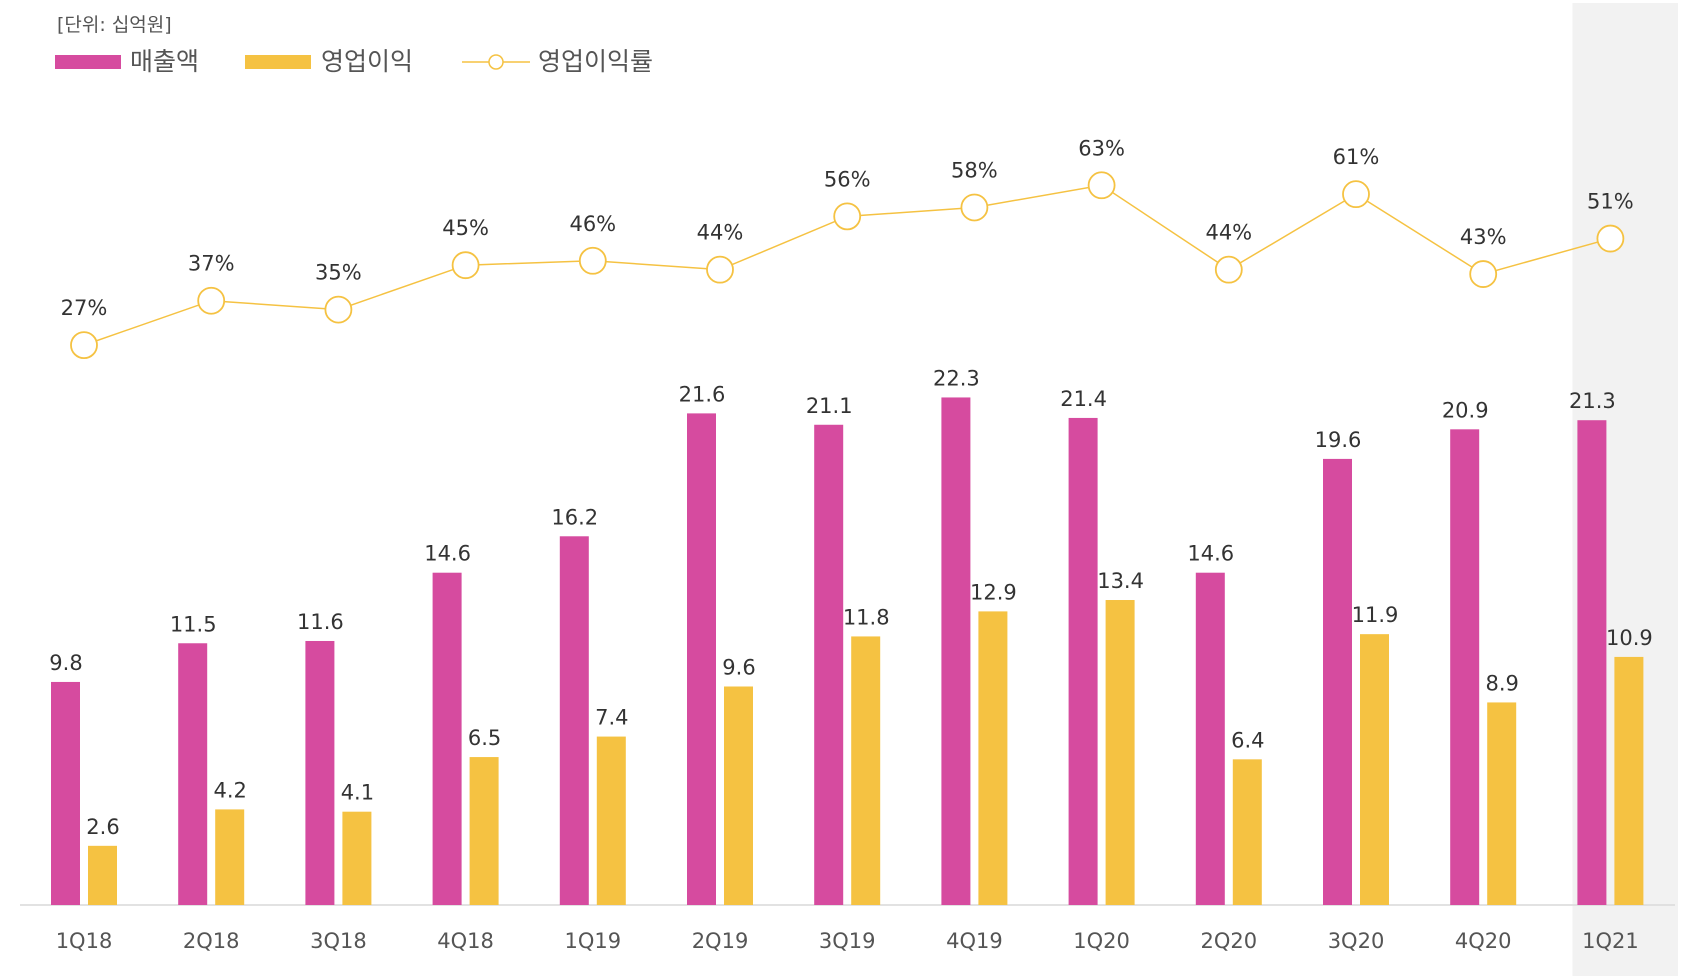  Describe the element at coordinates (1083, 399) in the screenshot. I see `data-label-sales: 21.4` at that location.